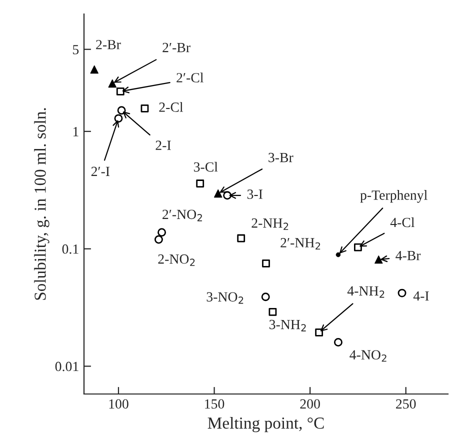  I want to click on x-tick-label: 100, so click(118, 404).